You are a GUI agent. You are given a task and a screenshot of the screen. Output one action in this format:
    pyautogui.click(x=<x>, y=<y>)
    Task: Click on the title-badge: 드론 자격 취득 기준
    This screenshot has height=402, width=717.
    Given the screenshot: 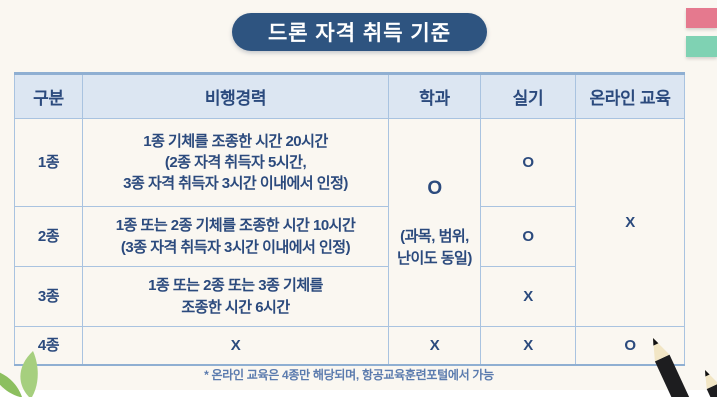 What is the action you would take?
    pyautogui.click(x=359, y=32)
    